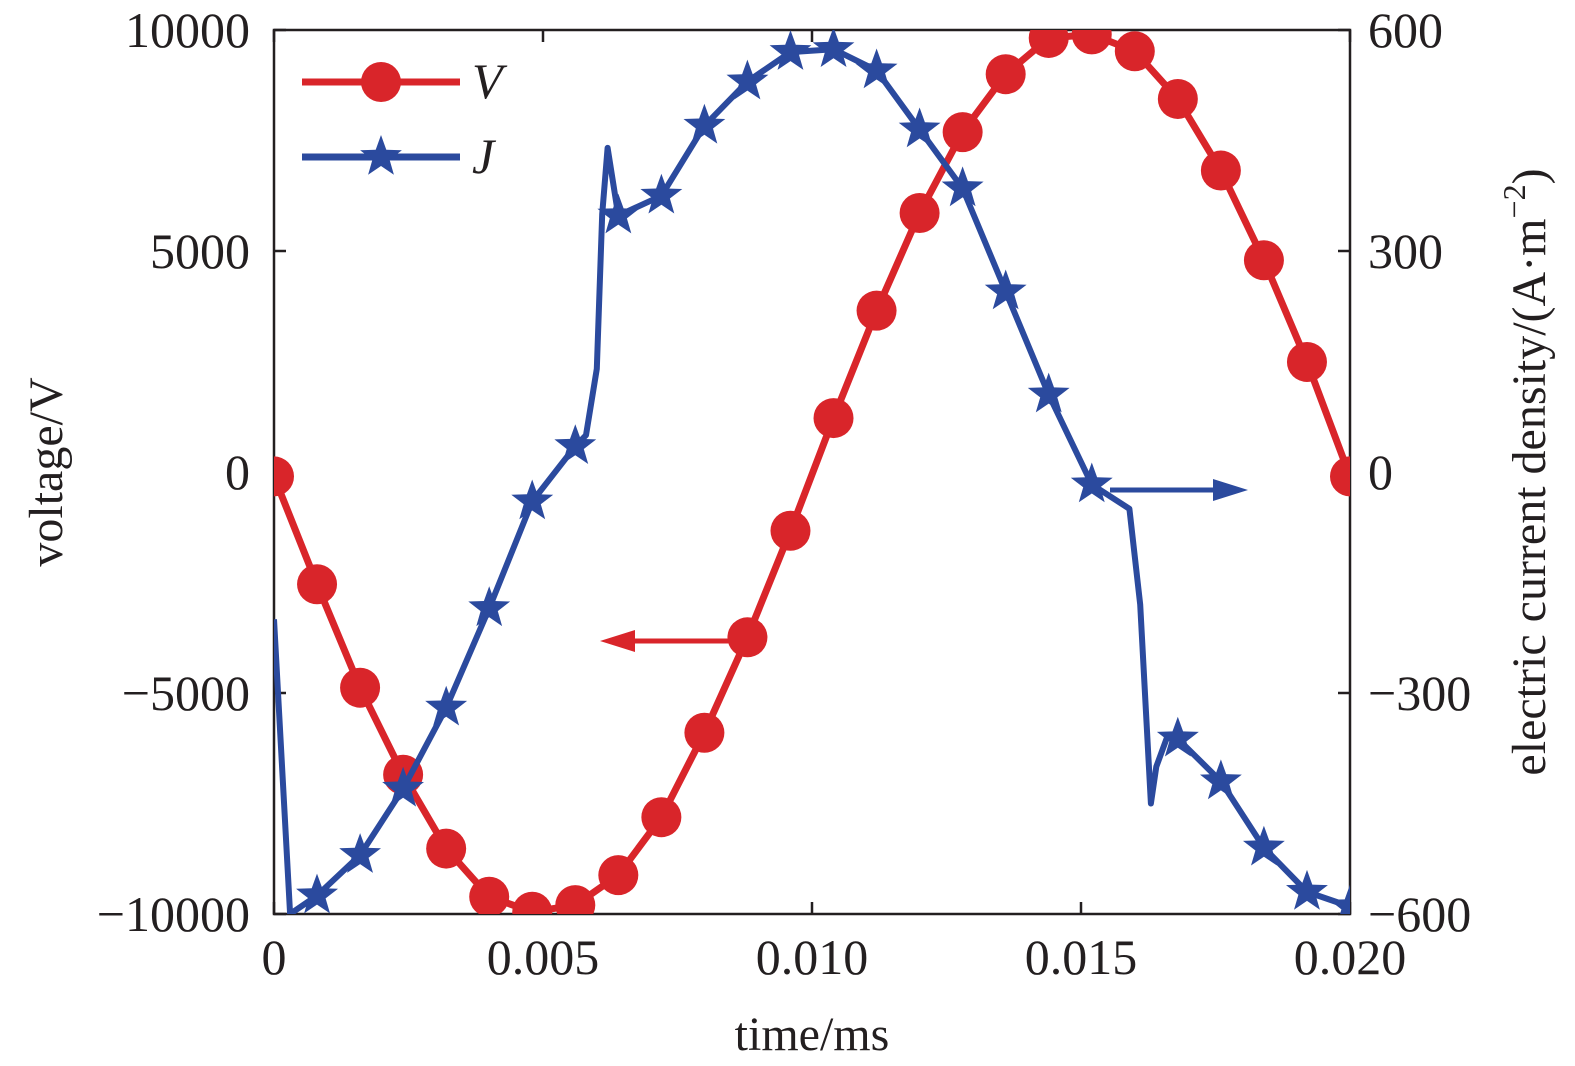 This screenshot has height=1066, width=1575. What do you see at coordinates (187, 30) in the screenshot?
I see `y-tick-label-left: 10000` at bounding box center [187, 30].